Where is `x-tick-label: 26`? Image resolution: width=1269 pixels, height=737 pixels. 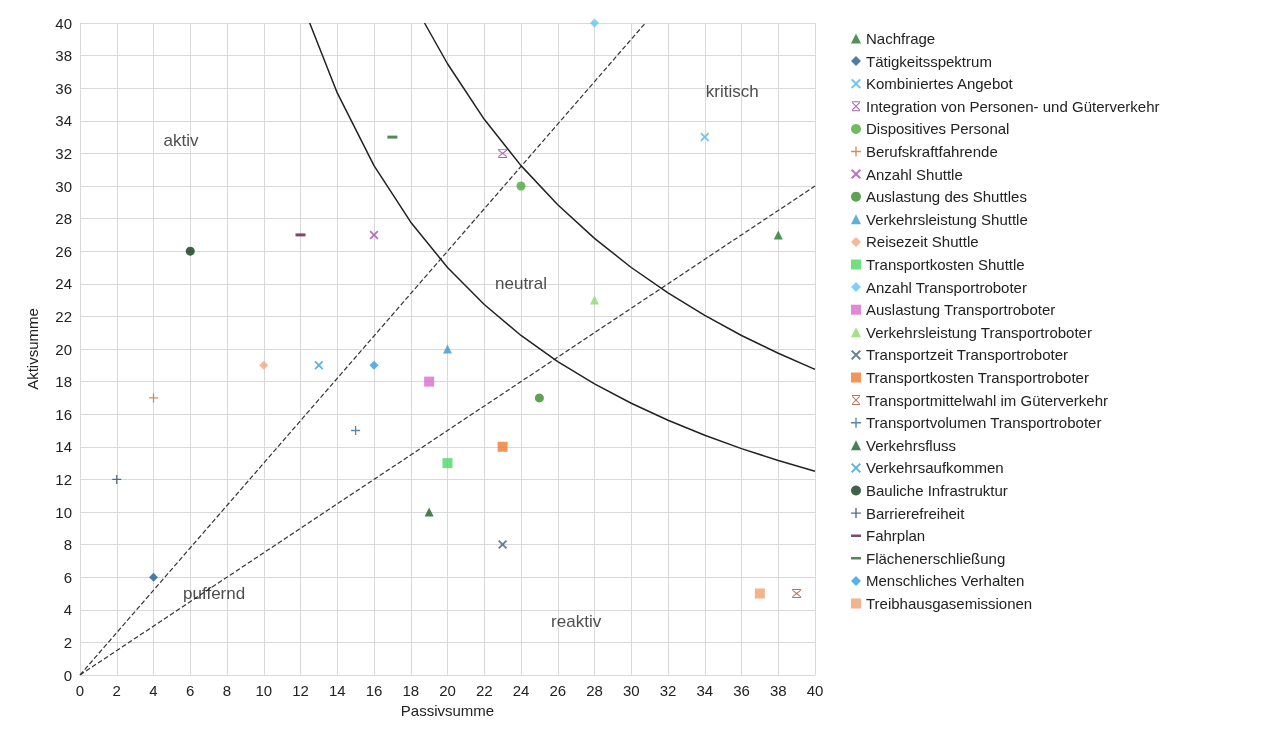
x-tick-label: 26 is located at coordinates (558, 690).